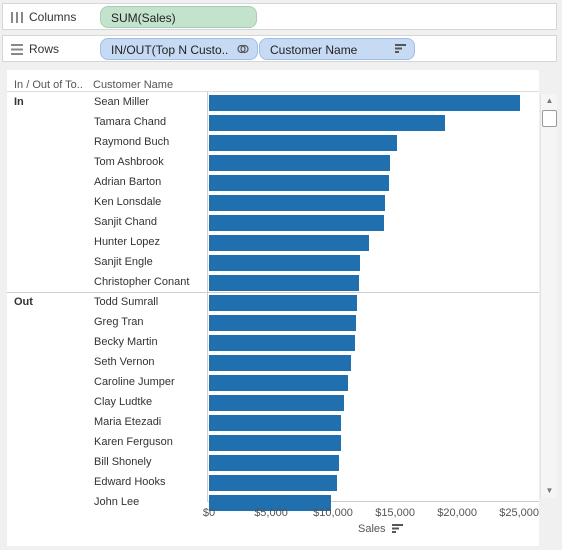  What do you see at coordinates (129, 162) in the screenshot?
I see `customer-label: Tom Ashbrook` at bounding box center [129, 162].